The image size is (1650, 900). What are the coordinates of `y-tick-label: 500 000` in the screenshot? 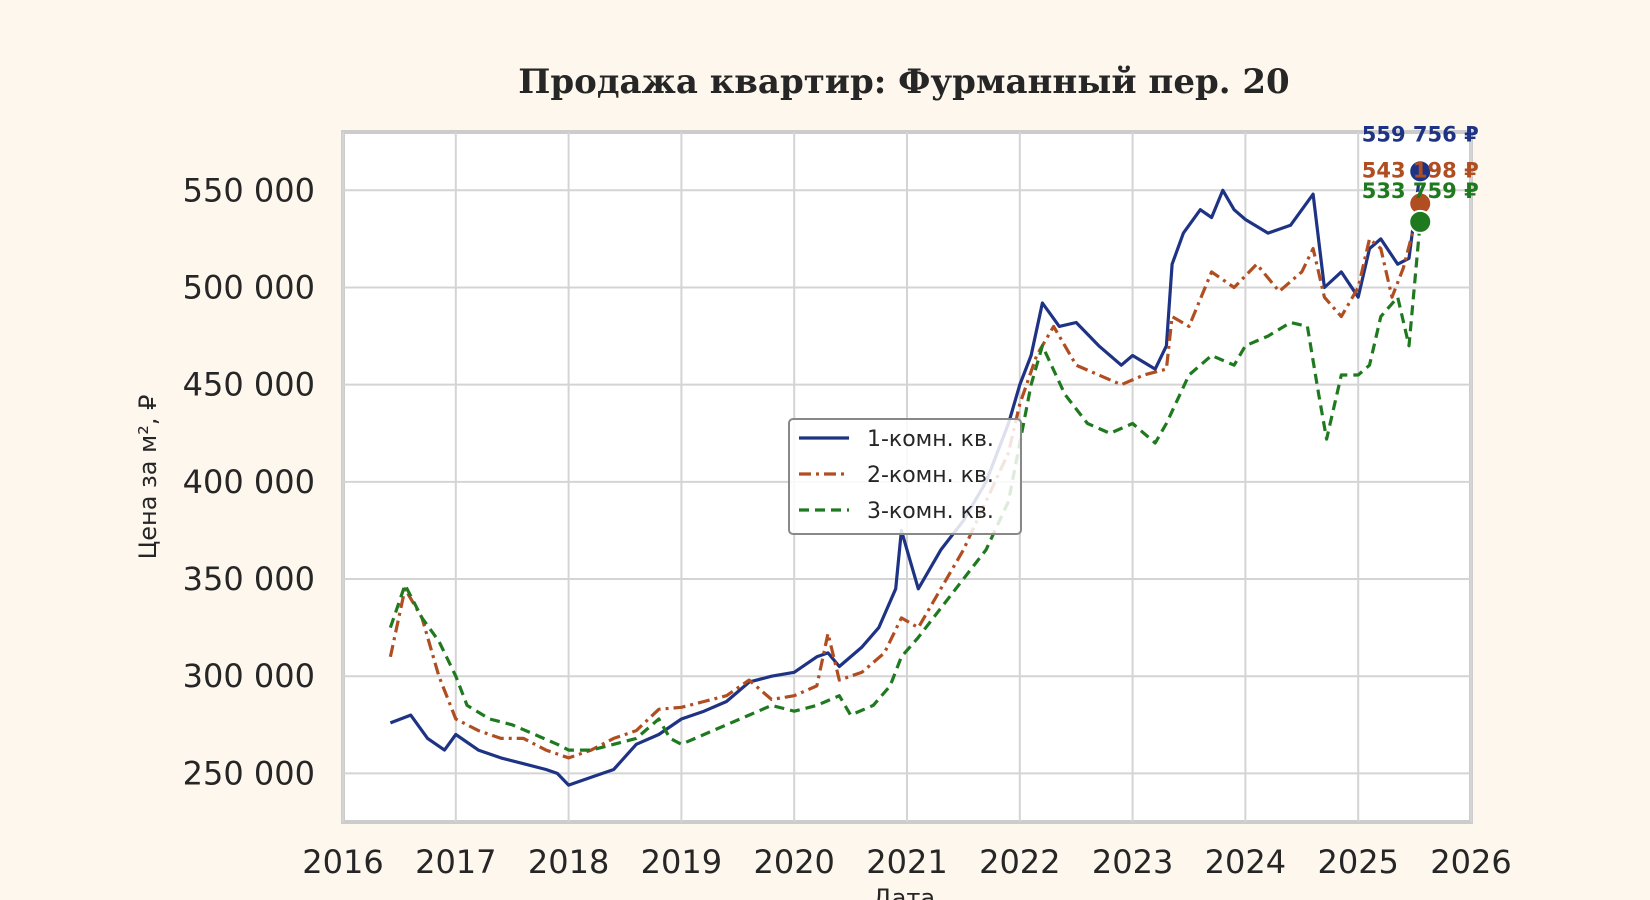 It's located at (249, 287).